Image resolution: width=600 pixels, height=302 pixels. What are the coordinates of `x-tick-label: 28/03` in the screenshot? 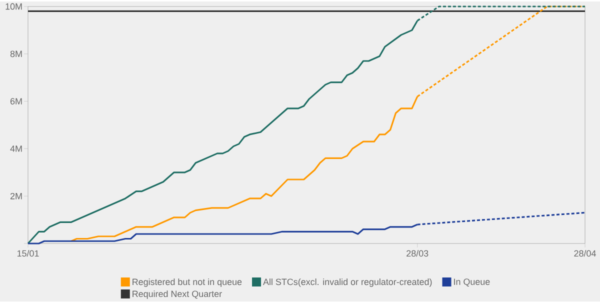 It's located at (417, 253).